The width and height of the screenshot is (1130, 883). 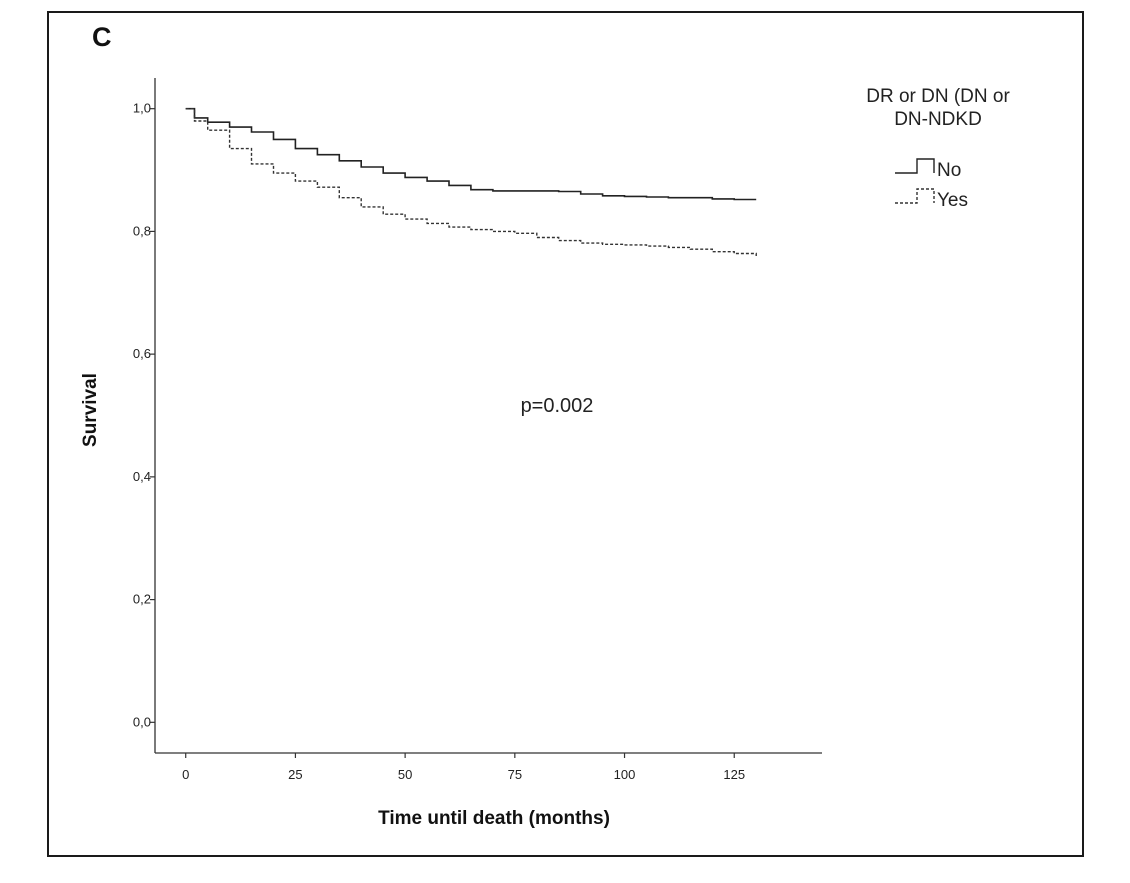 What do you see at coordinates (915, 166) in the screenshot?
I see `legend-symbol-no` at bounding box center [915, 166].